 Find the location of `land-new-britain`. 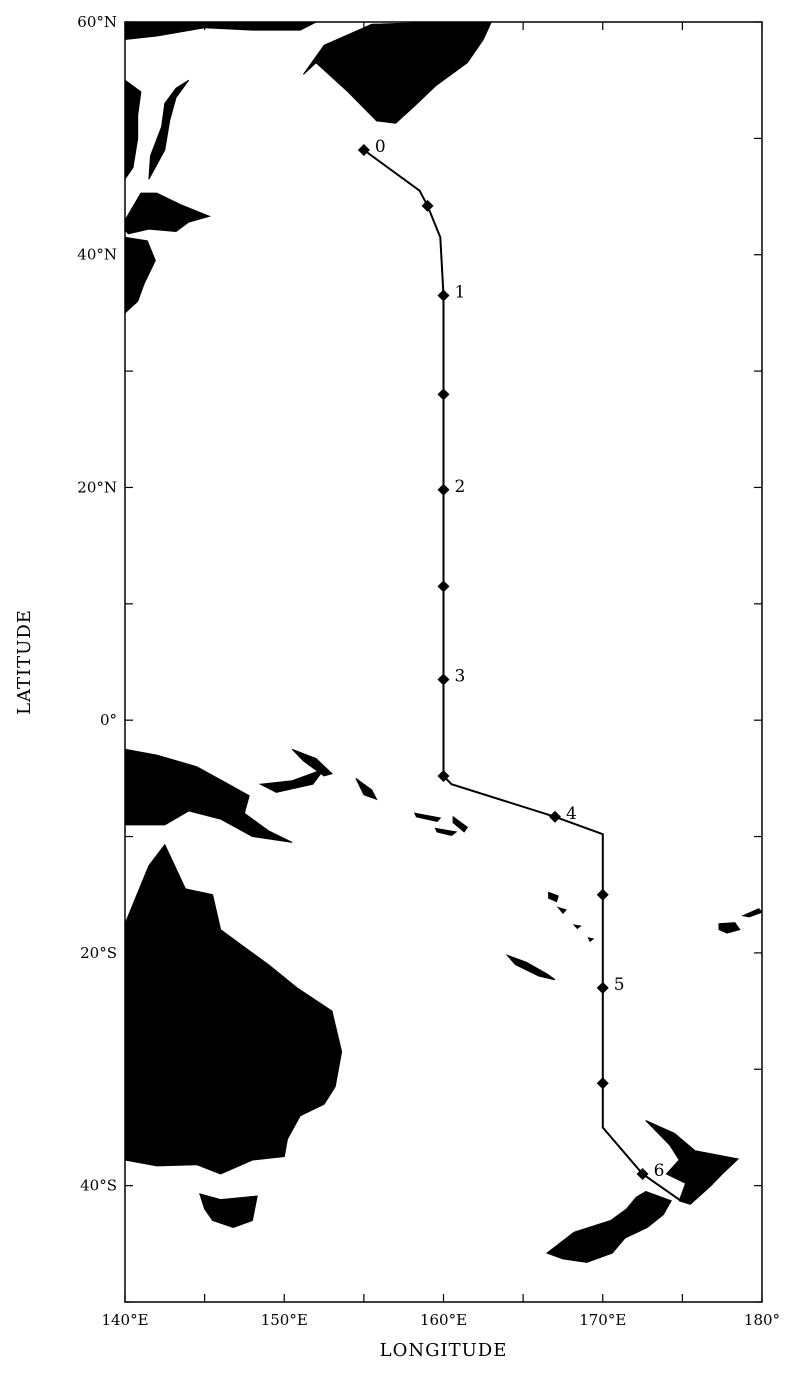

land-new-britain is located at coordinates (292, 780).